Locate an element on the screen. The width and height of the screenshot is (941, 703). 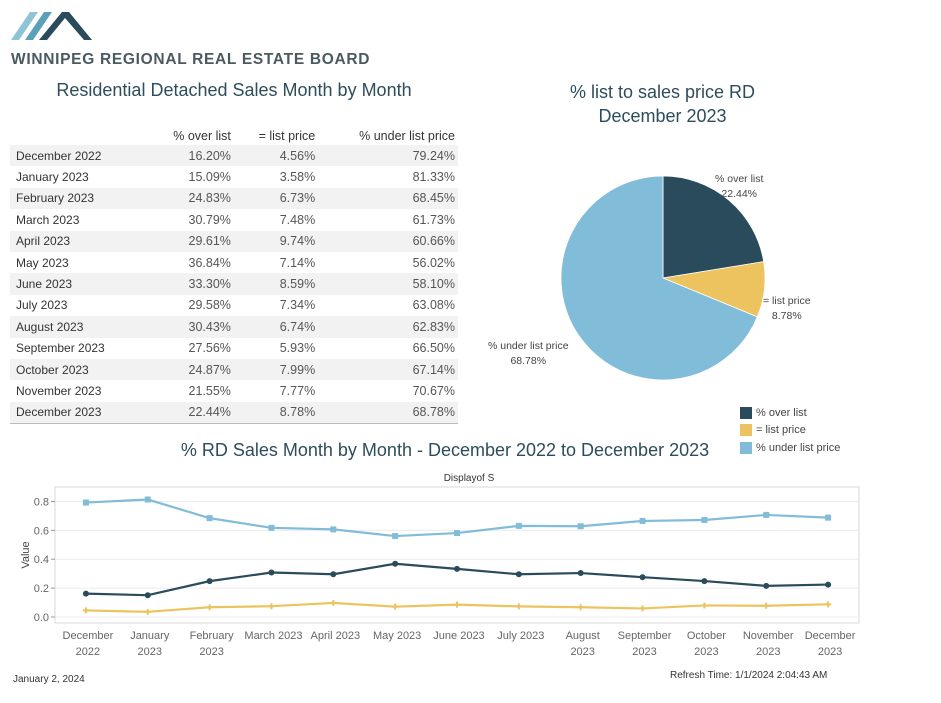
pie-label-list: = list price 8.78% is located at coordinates (787, 308).